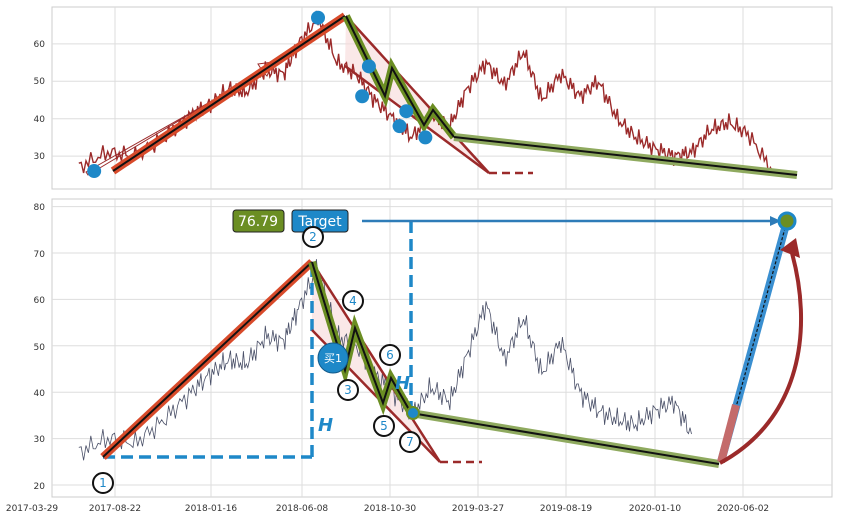 The height and width of the screenshot is (520, 841). What do you see at coordinates (743, 509) in the screenshot?
I see `bottom-xtick: 2020-06-02` at bounding box center [743, 509].